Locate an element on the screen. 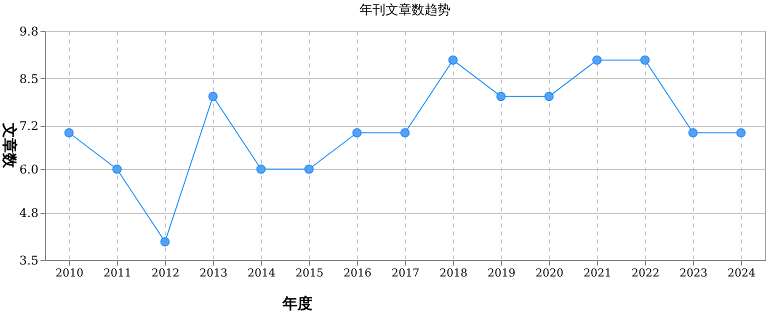 This screenshot has width=782, height=330. x-tick-label: 2011 is located at coordinates (118, 273).